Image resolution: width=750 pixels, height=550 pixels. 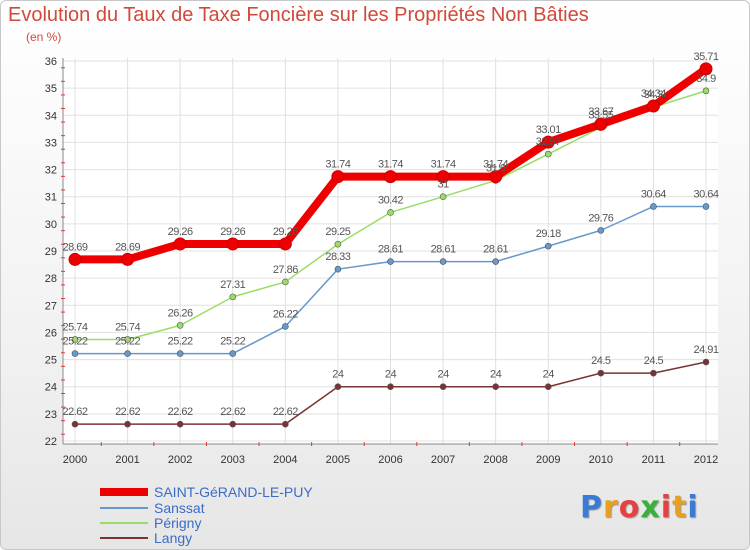 I want to click on data-label: 28.69, so click(x=74, y=247).